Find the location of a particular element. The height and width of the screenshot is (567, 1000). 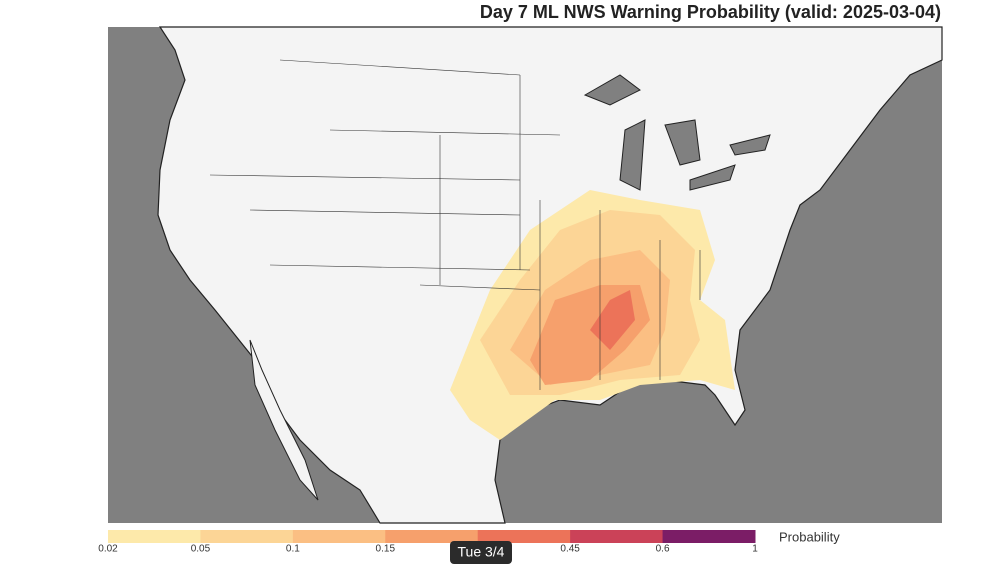

tooltip-text: Tue 3/4 is located at coordinates (481, 552).